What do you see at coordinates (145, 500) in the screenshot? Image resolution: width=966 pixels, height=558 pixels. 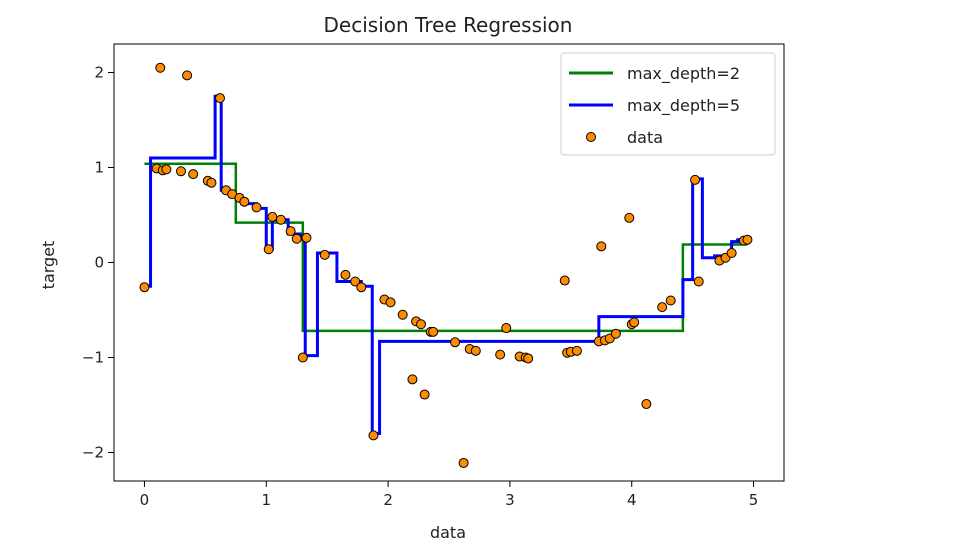 I see `x-tick-label: 0` at bounding box center [145, 500].